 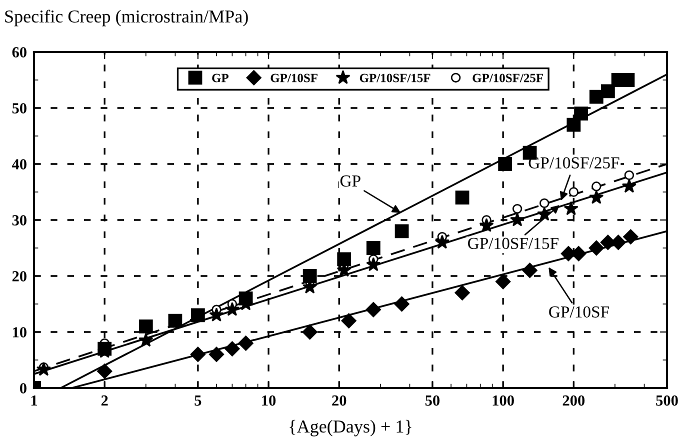 What do you see at coordinates (513, 244) in the screenshot?
I see `annotation: GP/10SF/15F` at bounding box center [513, 244].